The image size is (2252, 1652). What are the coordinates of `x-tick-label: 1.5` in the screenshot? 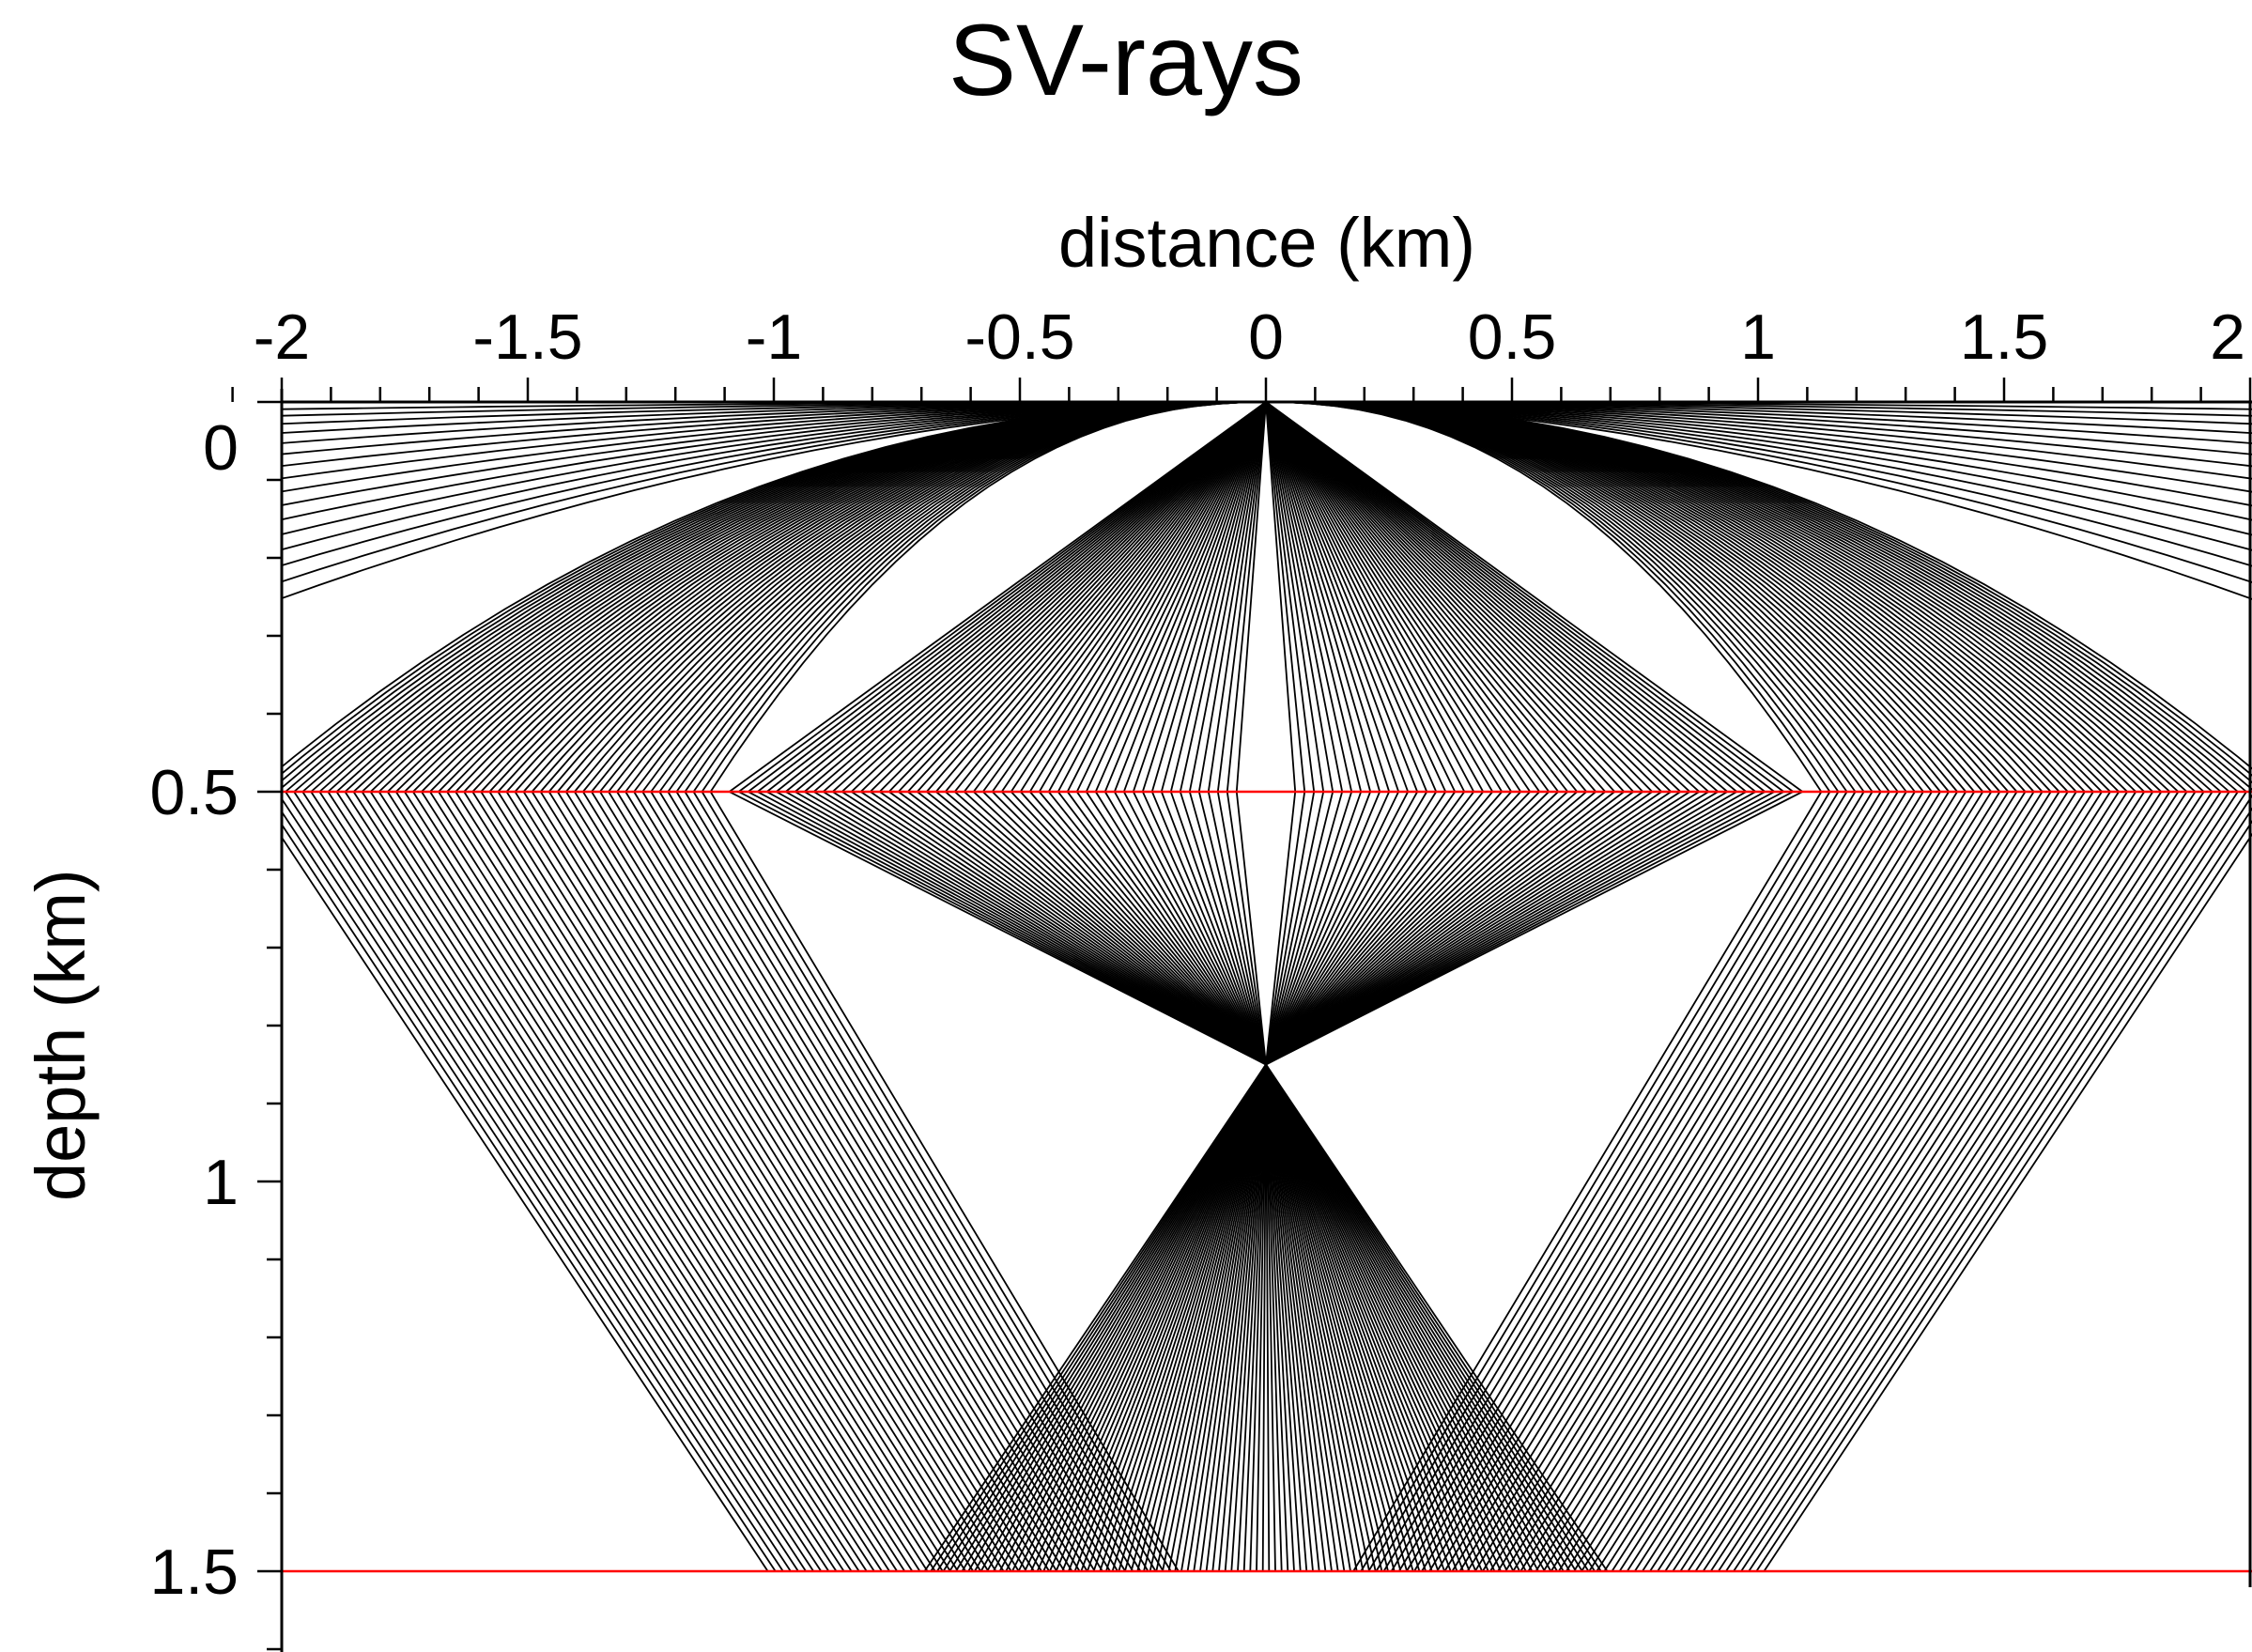 It's located at (2004, 337).